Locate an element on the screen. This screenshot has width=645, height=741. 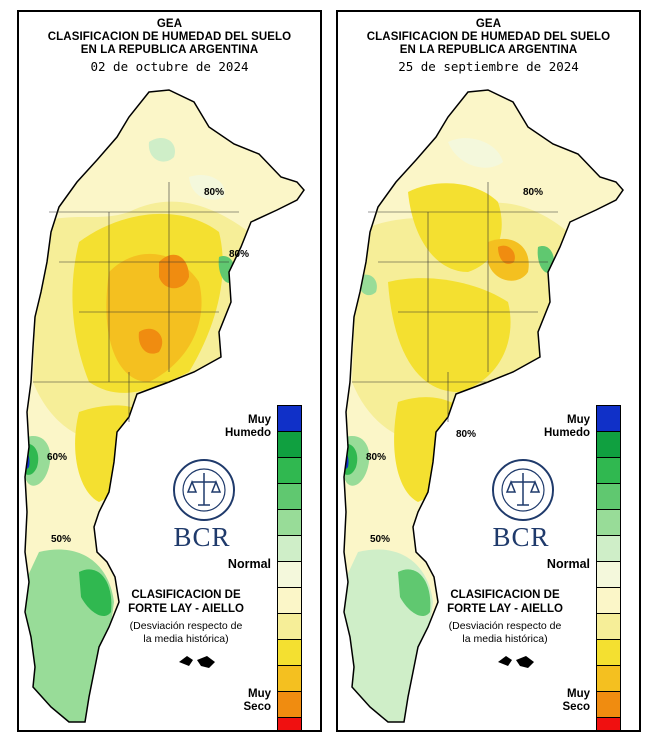
contour-label: 60% is located at coordinates (57, 457).